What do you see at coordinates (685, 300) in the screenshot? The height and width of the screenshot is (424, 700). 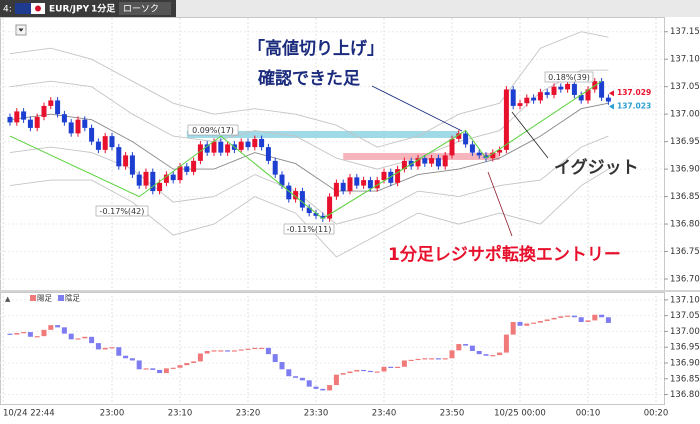 I see `y-tick-label: 137.10` at bounding box center [685, 300].